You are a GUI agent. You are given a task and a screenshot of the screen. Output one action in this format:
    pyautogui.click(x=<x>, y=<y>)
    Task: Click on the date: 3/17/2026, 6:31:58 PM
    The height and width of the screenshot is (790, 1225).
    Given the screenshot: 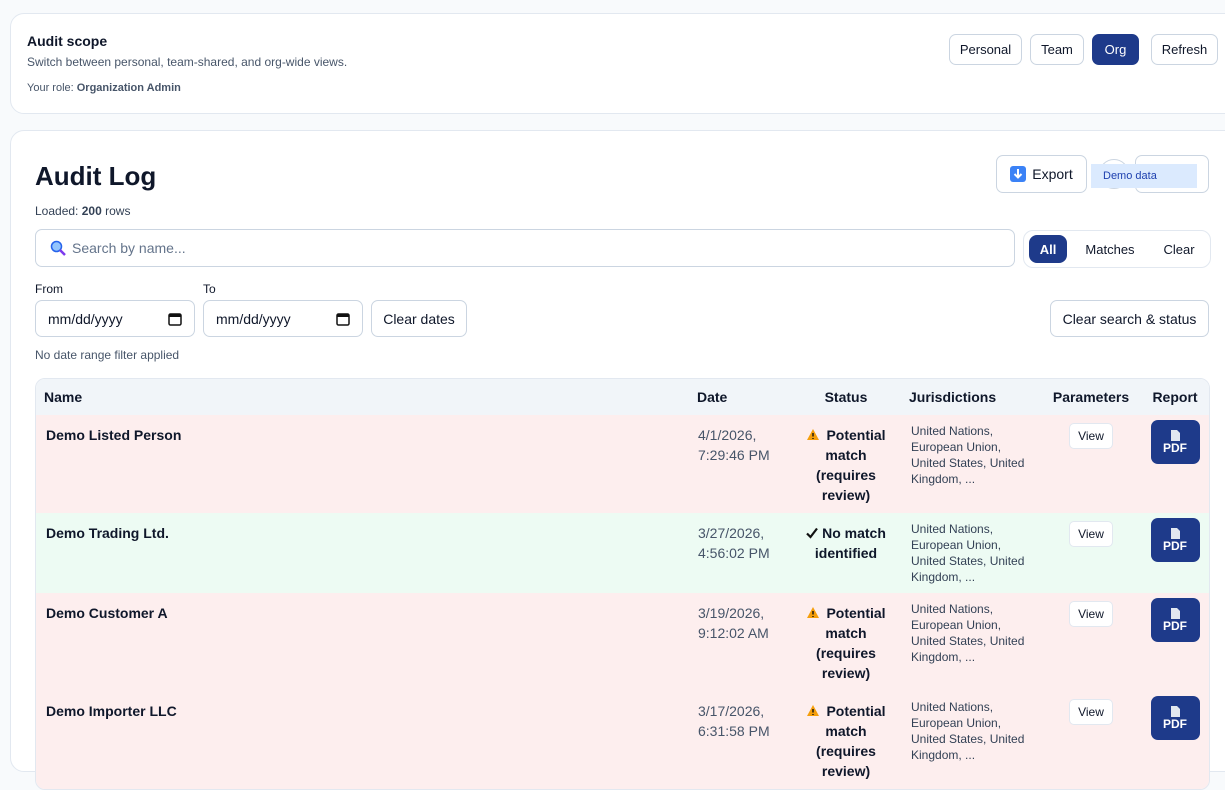 What is the action you would take?
    pyautogui.click(x=734, y=721)
    